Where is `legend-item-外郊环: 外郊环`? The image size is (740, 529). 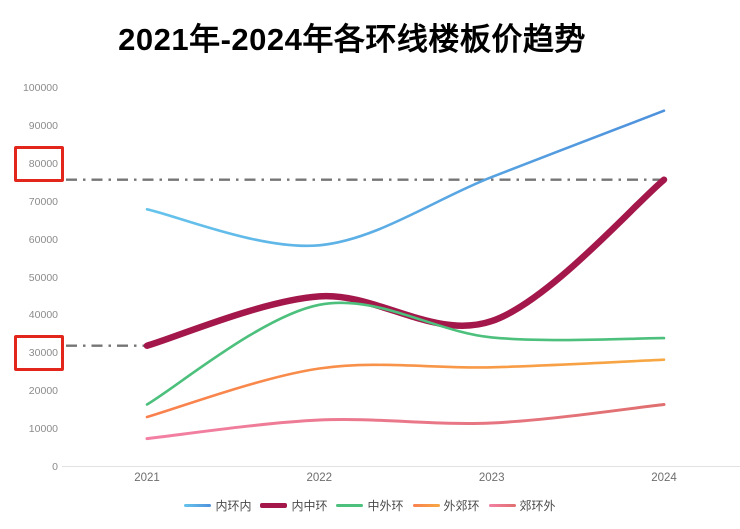
legend-item-外郊环: 外郊环 is located at coordinates (446, 505).